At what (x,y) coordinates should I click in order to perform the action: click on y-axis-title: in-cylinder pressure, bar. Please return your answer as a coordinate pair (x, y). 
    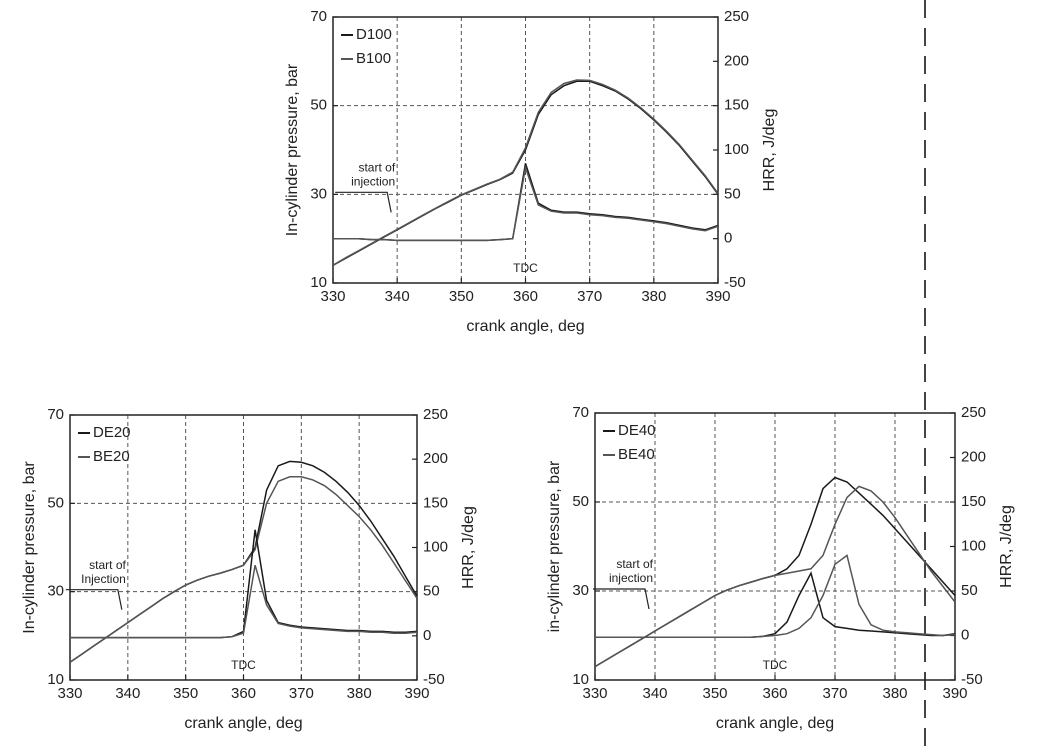
    Looking at the image, I should click on (554, 546).